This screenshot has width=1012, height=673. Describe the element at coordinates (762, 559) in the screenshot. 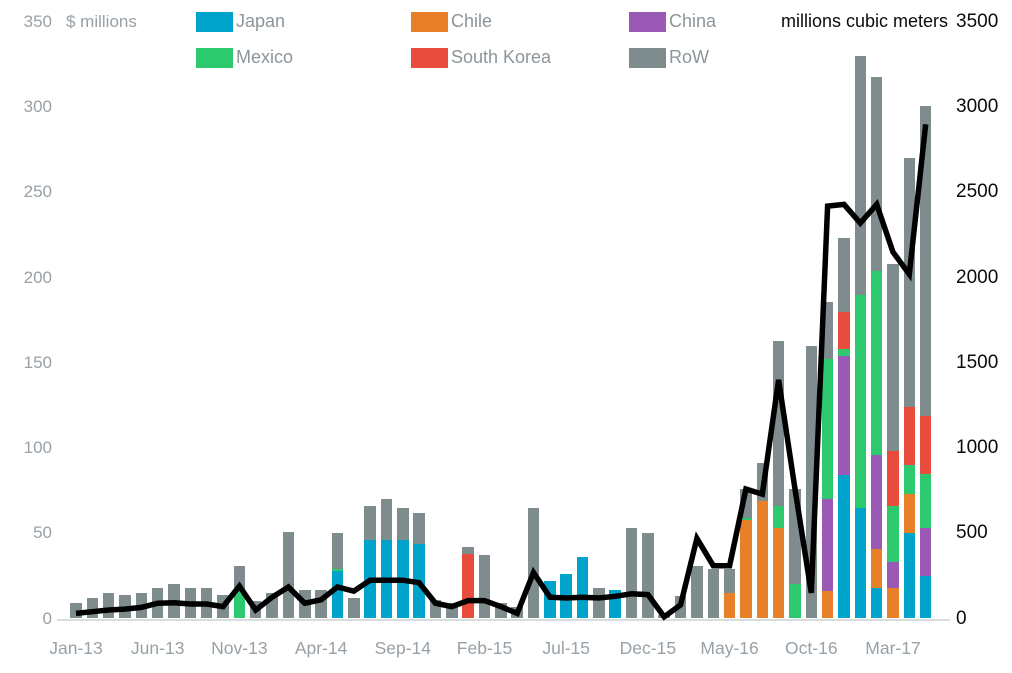

I see `bar-Jul-16-chile` at that location.